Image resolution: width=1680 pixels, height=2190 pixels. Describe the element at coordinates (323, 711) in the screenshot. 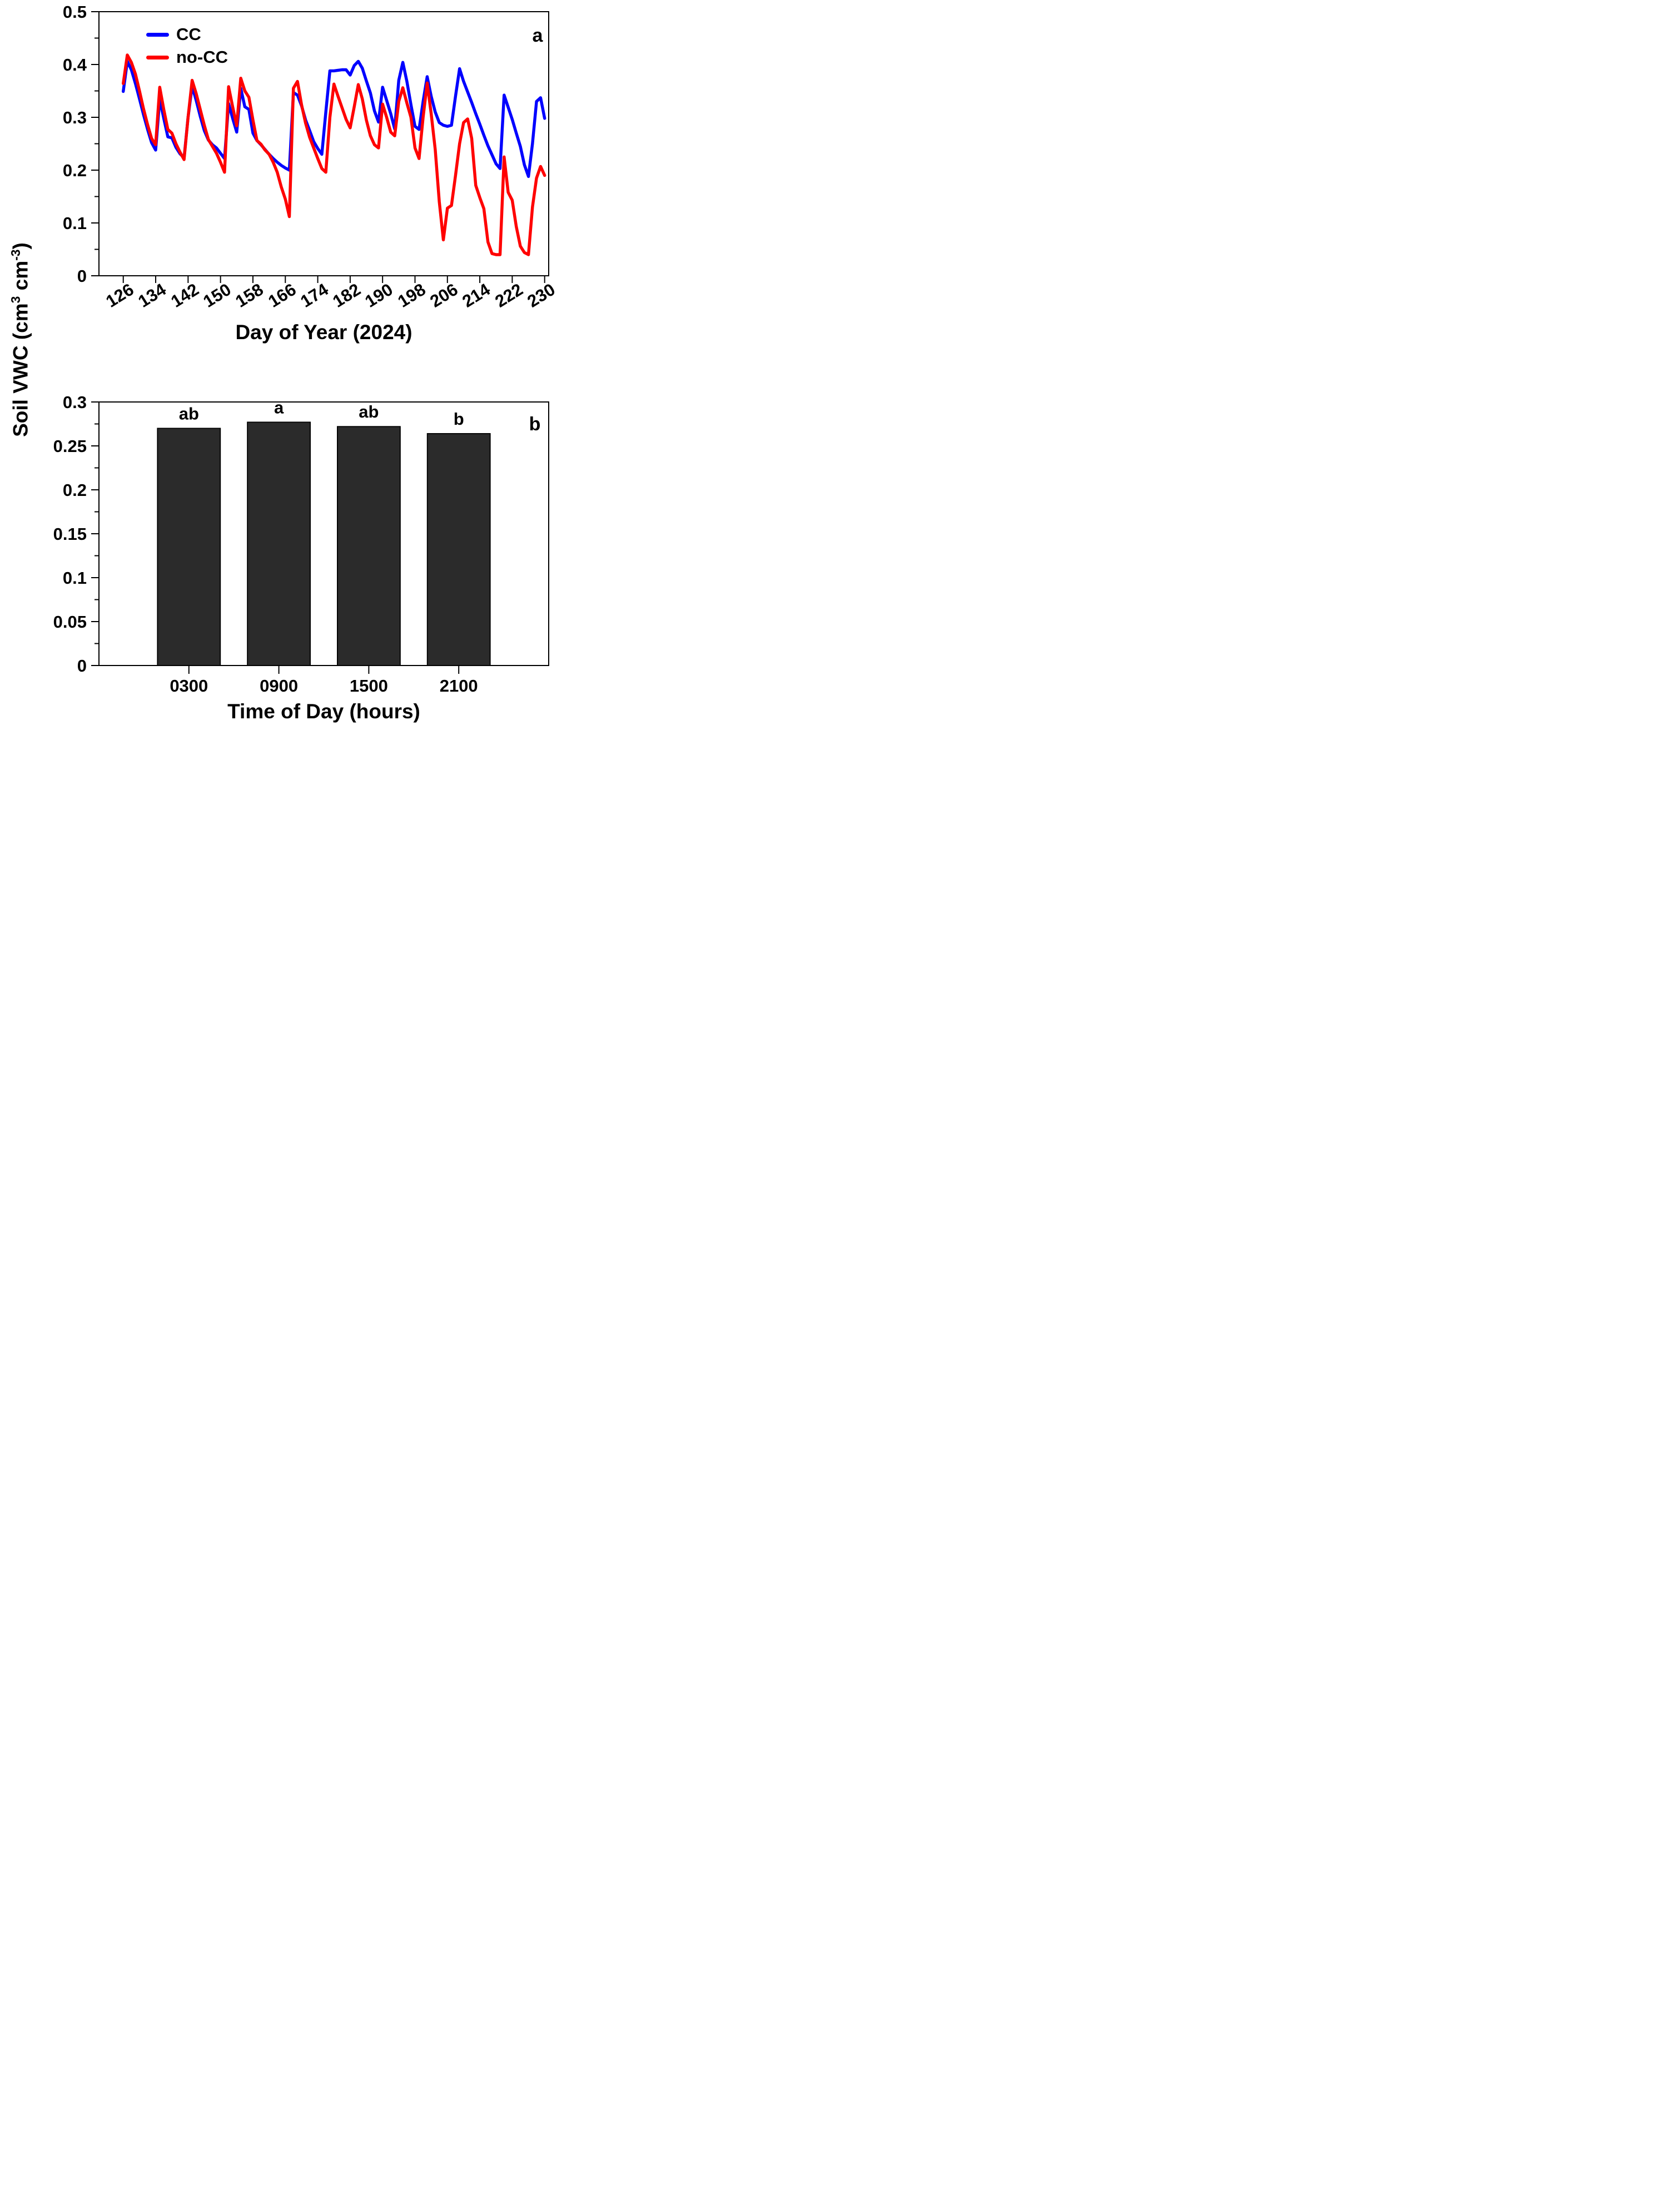

I see `x-axis-title-time-of-day: Time of Day (hours)` at that location.